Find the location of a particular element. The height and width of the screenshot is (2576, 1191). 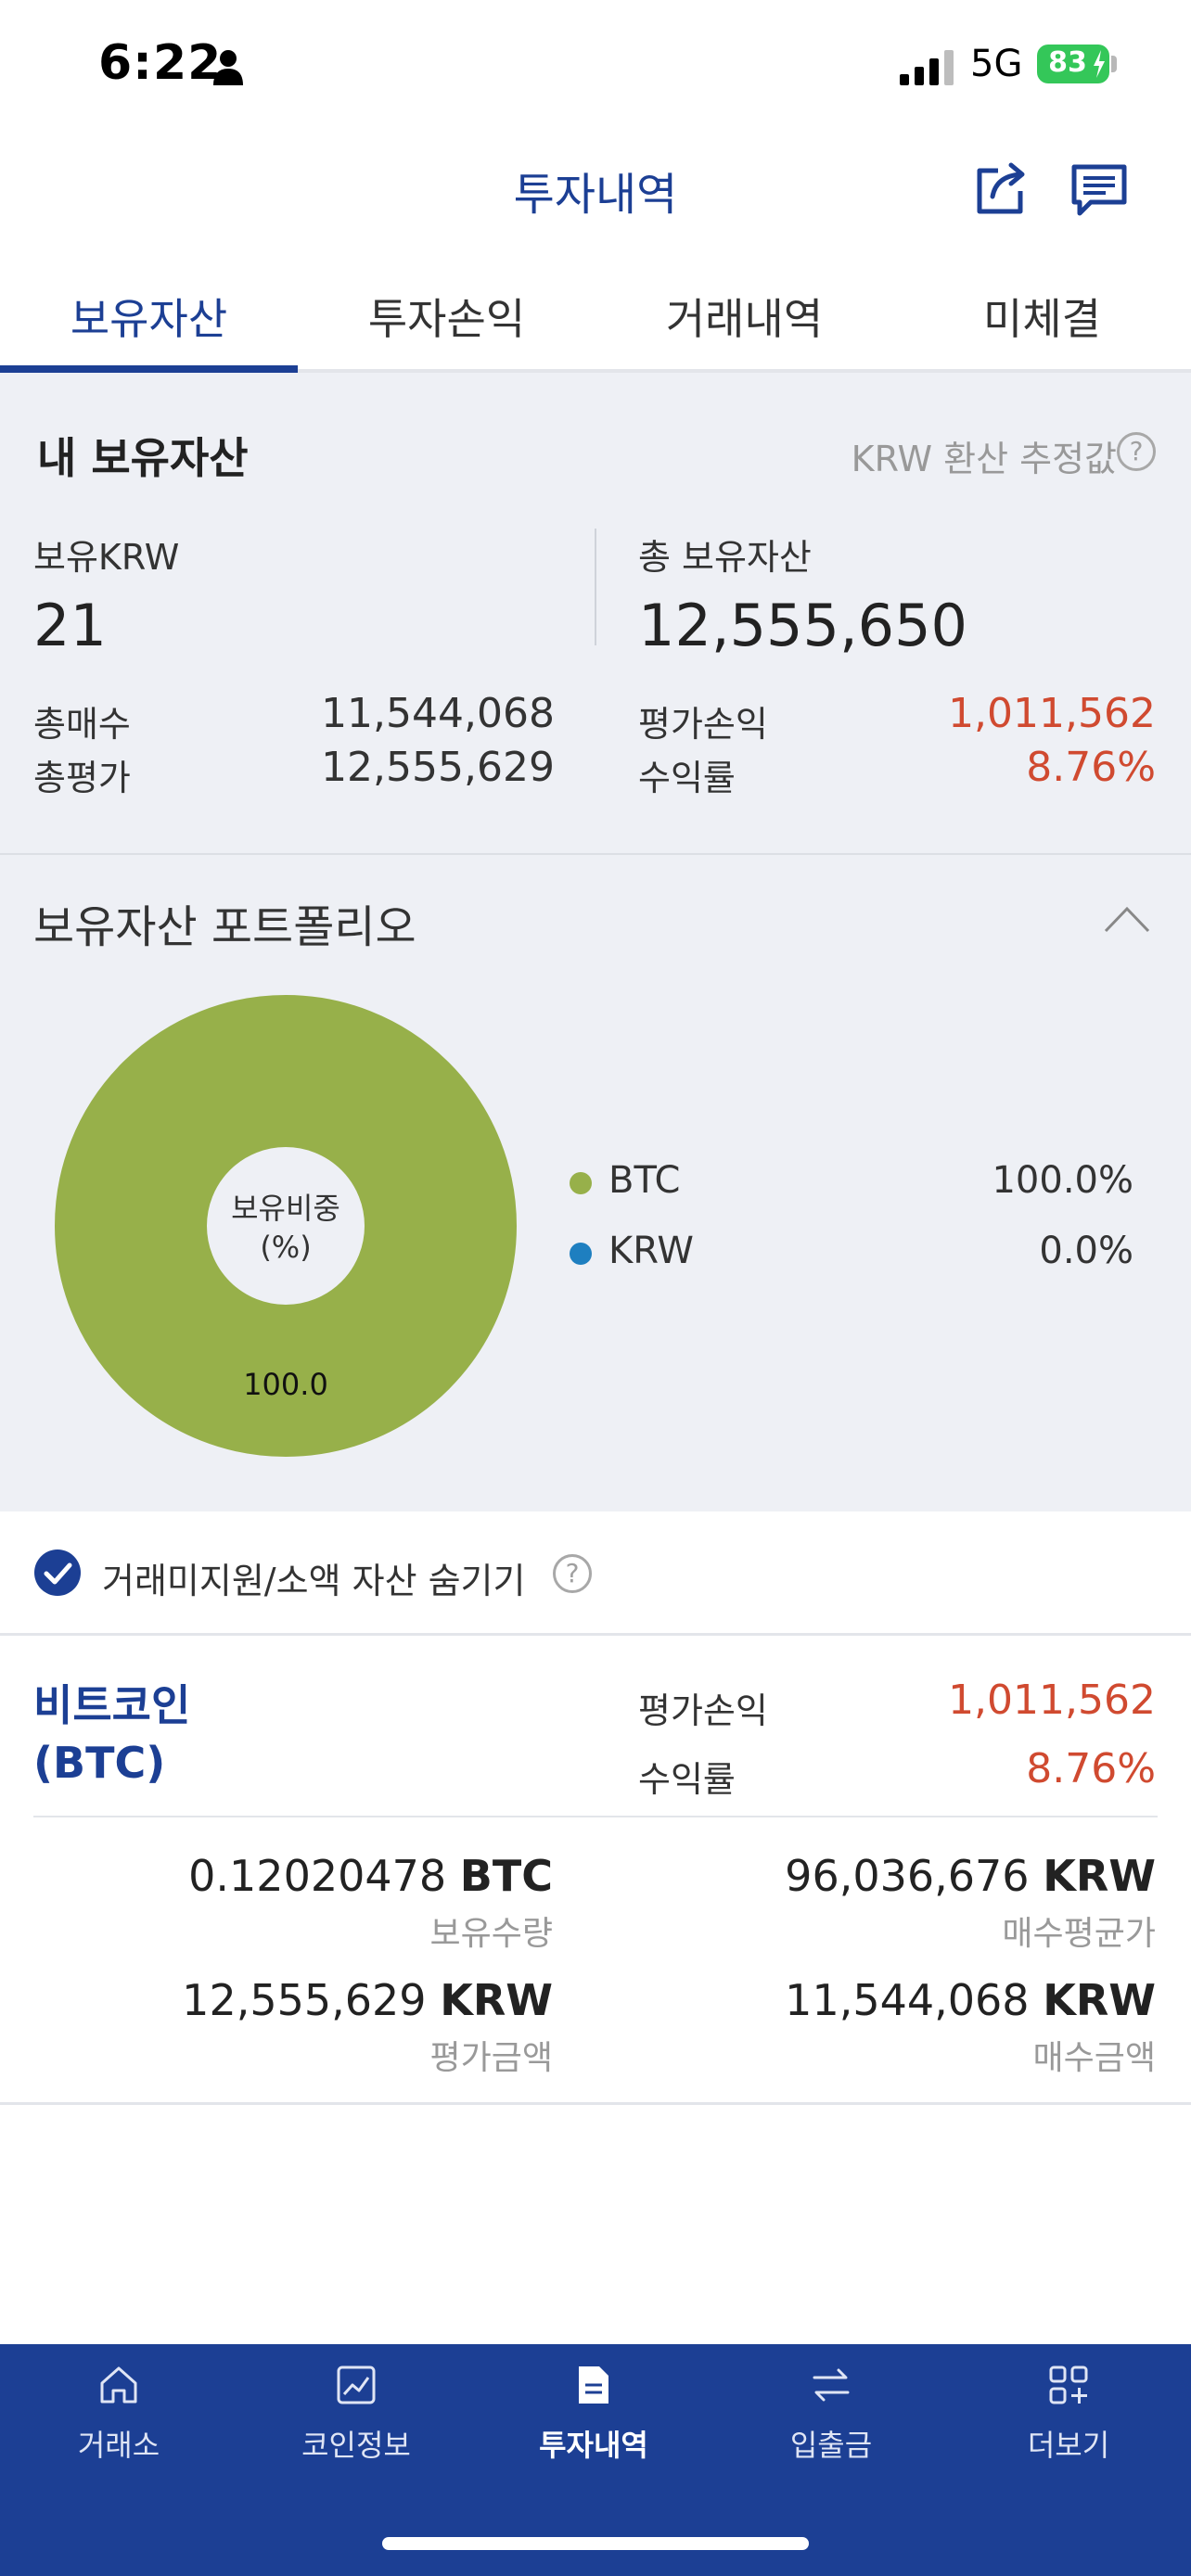

home-icon is located at coordinates (118, 2385).